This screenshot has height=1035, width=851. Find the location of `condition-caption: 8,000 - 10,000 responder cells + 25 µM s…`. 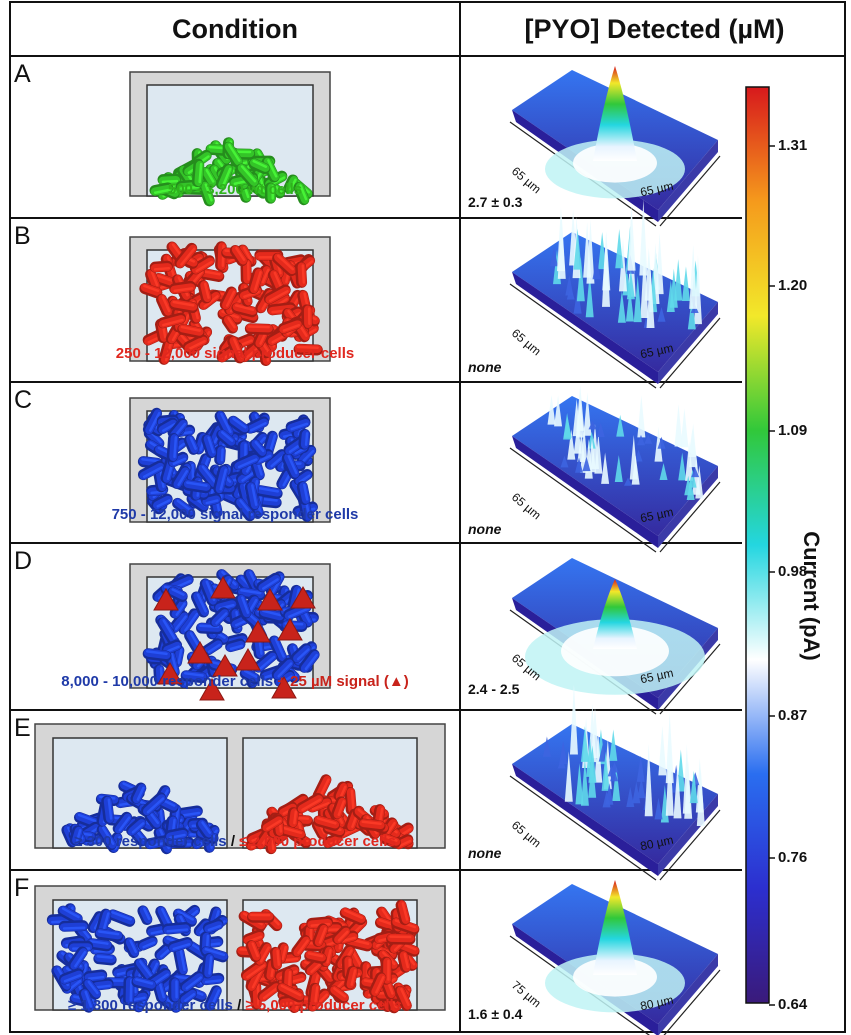

condition-caption: 8,000 - 10,000 responder cells + 25 µM s… is located at coordinates (235, 681).